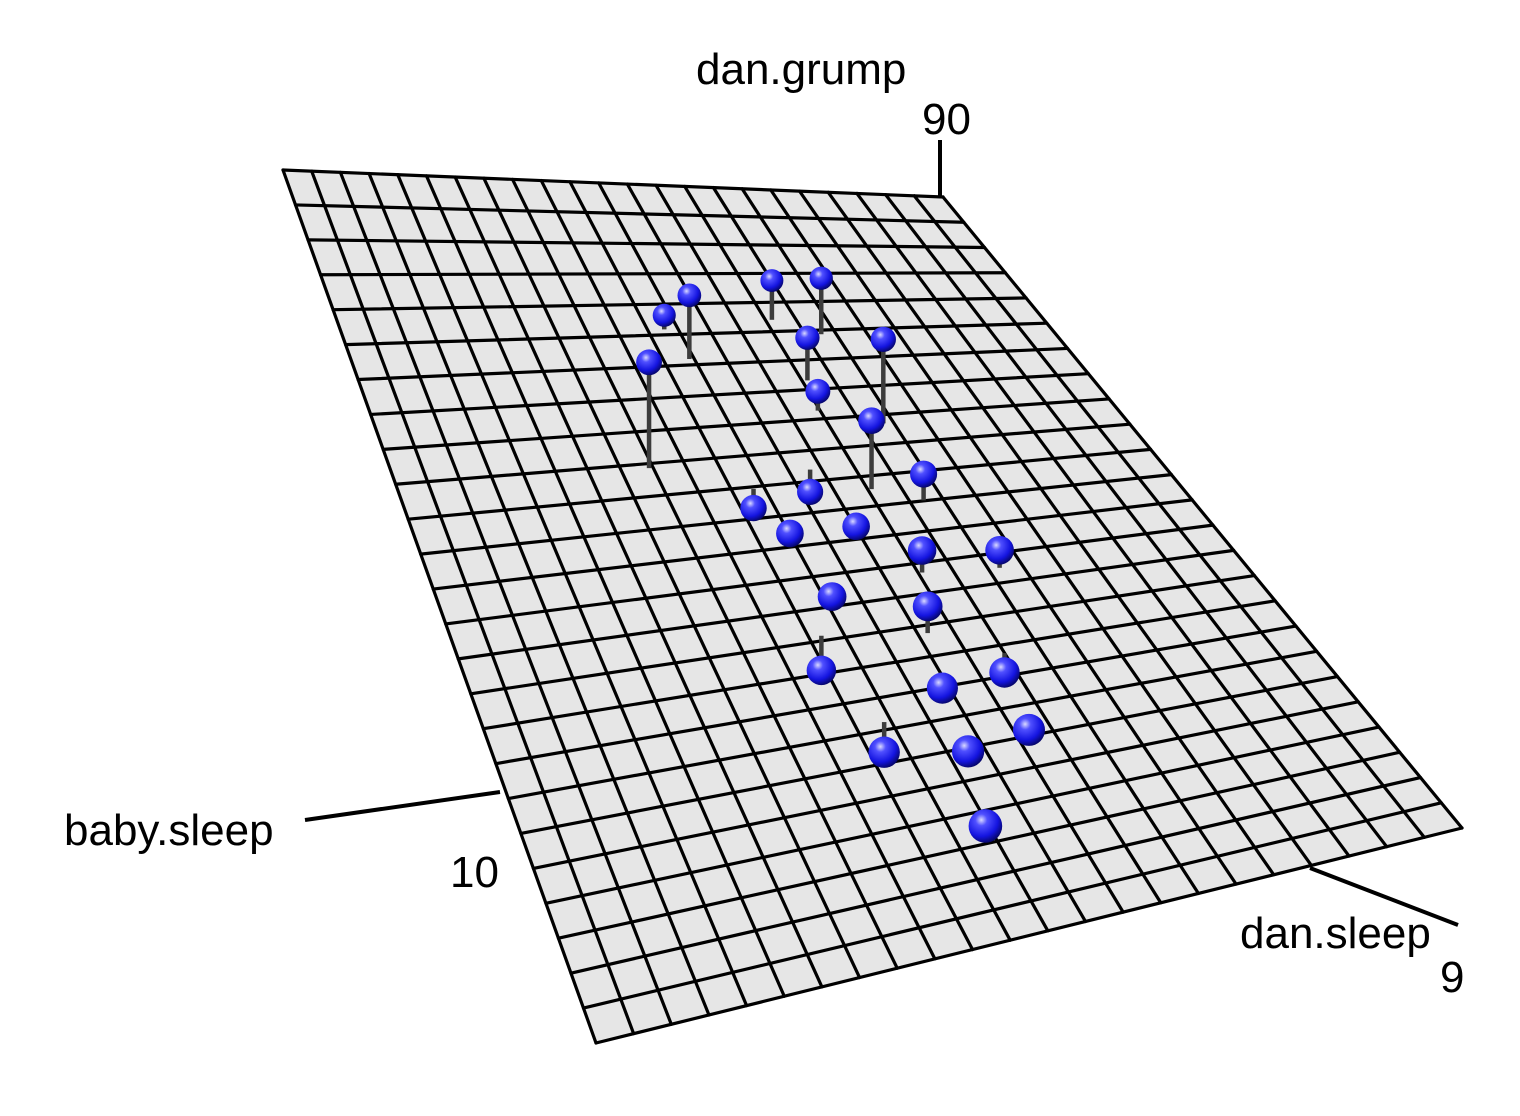 The height and width of the screenshot is (1116, 1520). I want to click on axis-line-dan-sleep, so click(1384, 896).